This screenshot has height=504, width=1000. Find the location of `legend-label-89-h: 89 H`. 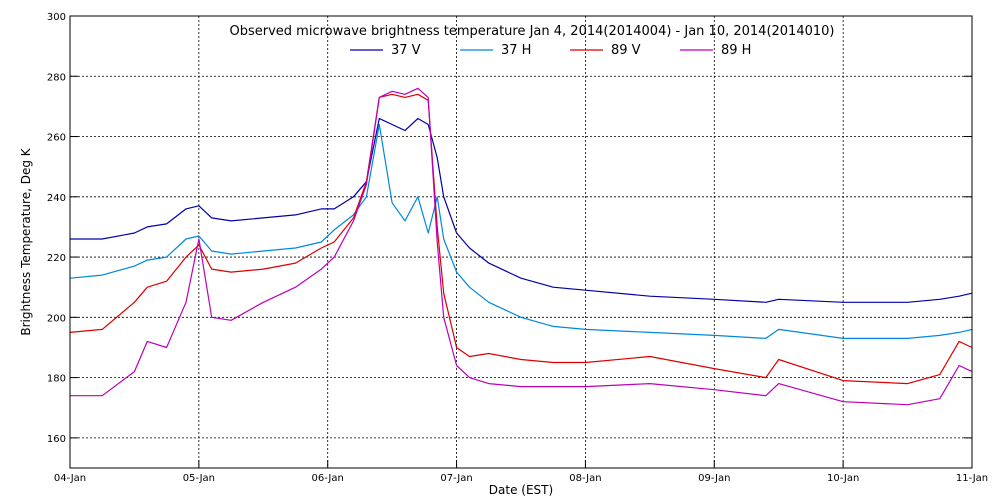

legend-label-89-h: 89 H is located at coordinates (736, 50).